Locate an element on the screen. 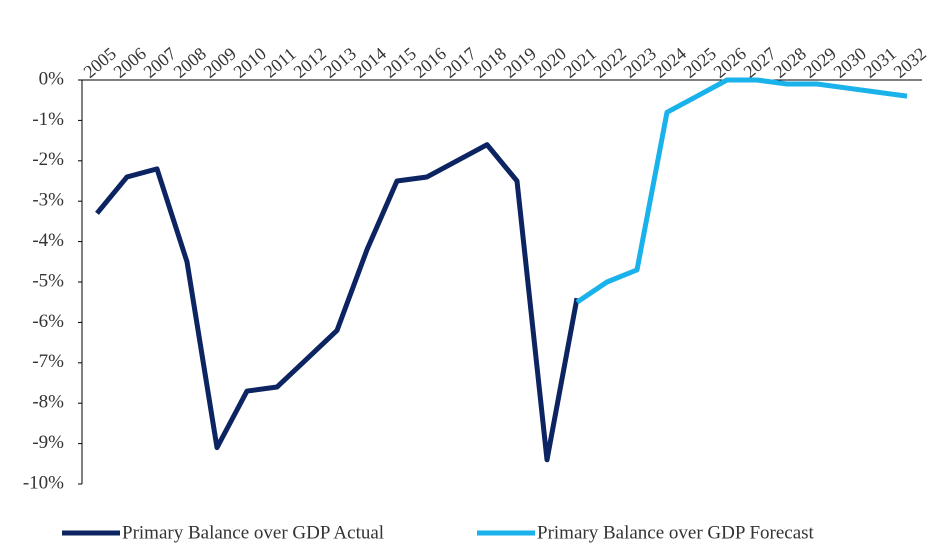  y-tick-label: -1% is located at coordinates (48, 119).